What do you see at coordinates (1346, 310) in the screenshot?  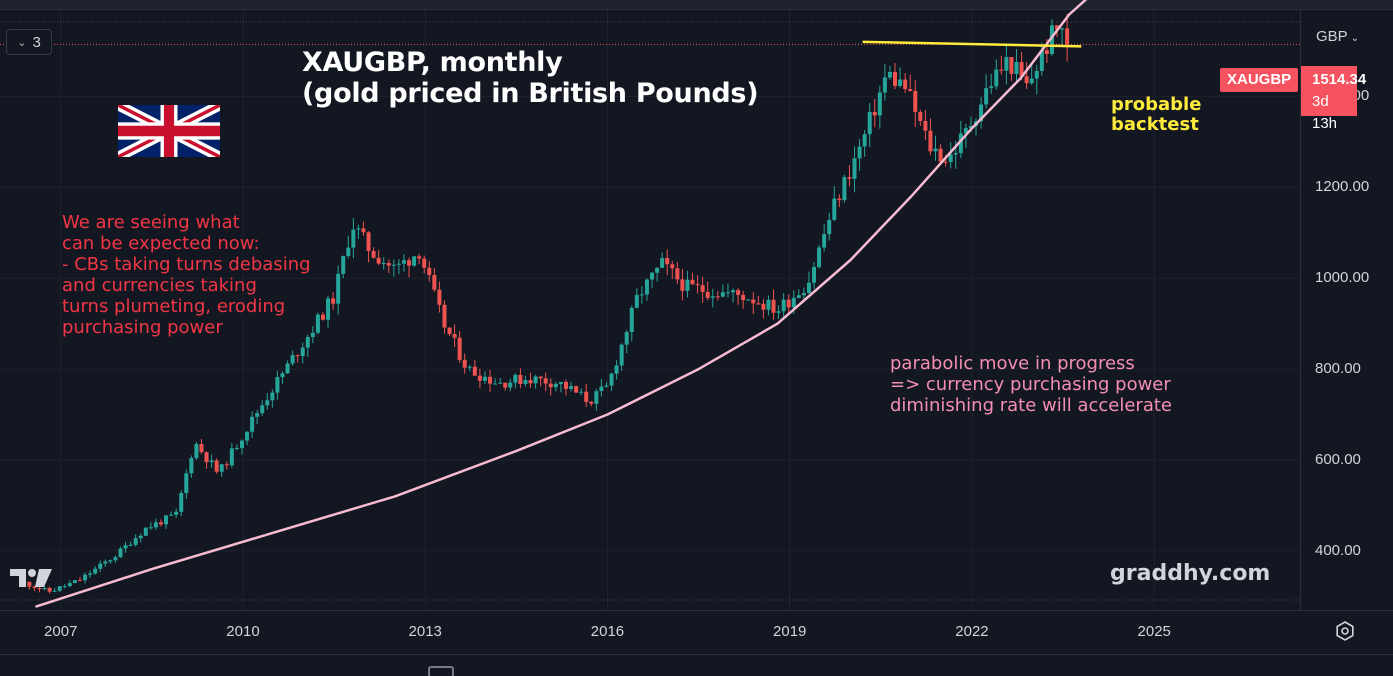 I see `price-axis` at bounding box center [1346, 310].